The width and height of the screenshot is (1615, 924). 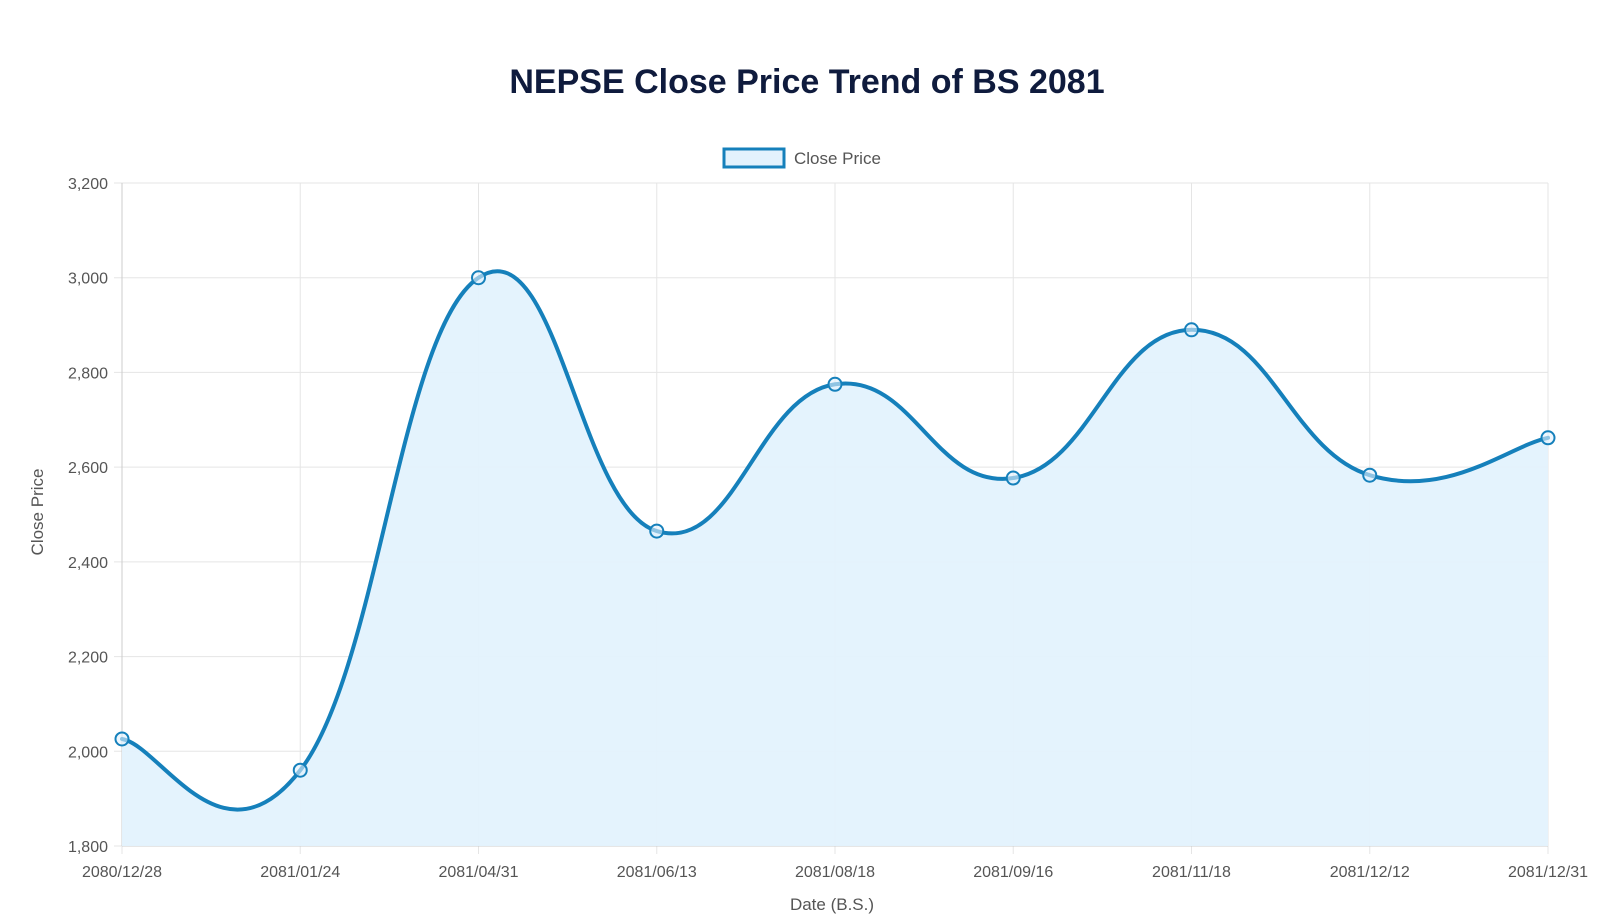 I want to click on y-tick-label: 2,200, so click(x=88, y=658).